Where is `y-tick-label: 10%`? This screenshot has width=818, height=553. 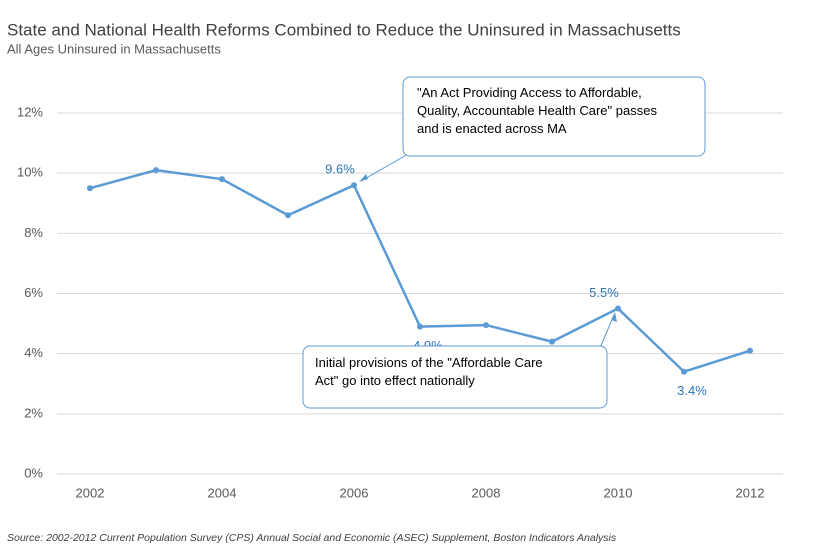 y-tick-label: 10% is located at coordinates (30, 172).